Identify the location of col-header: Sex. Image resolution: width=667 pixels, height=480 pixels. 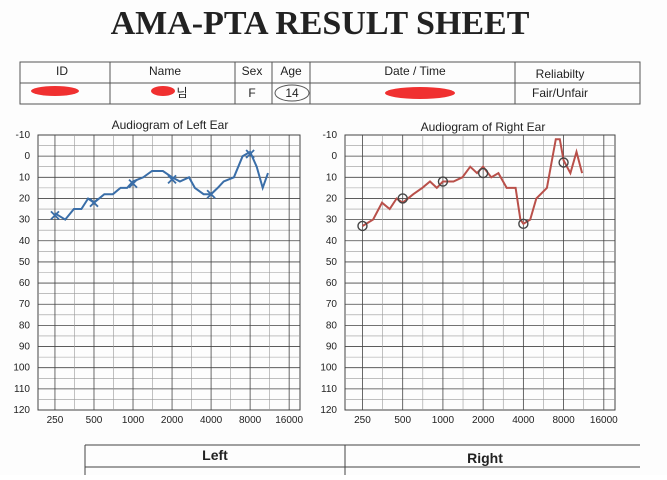
(252, 71).